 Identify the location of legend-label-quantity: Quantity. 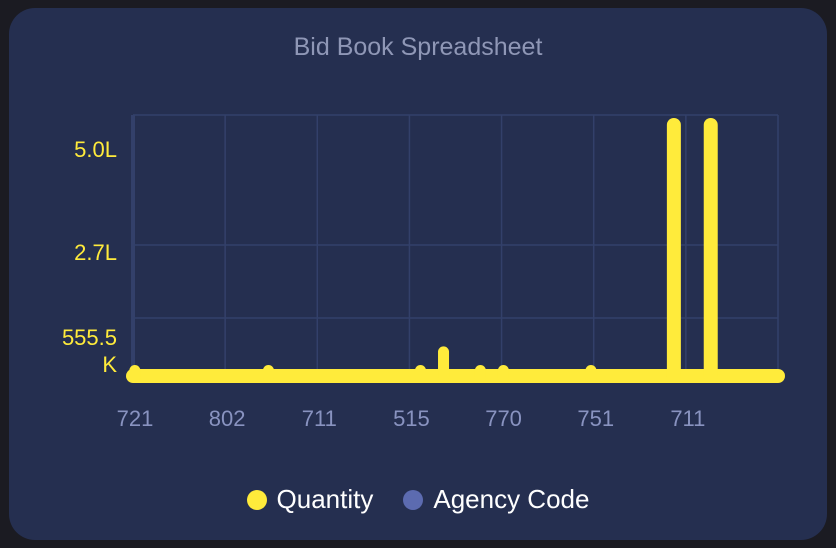
(325, 499).